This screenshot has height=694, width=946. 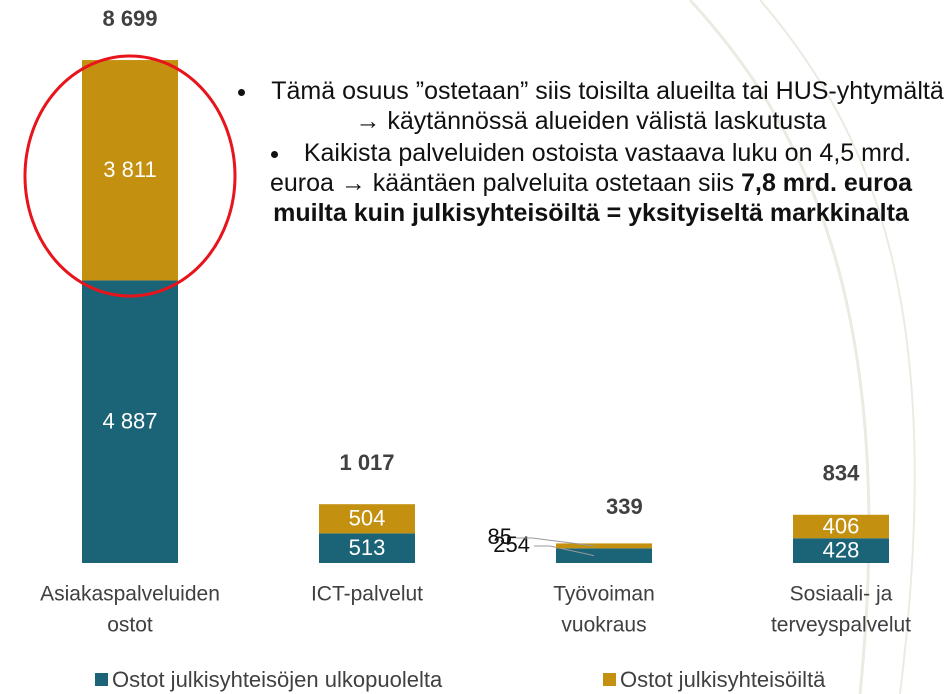 I want to click on x-tick-label: ICT-palvelut, so click(x=367, y=594).